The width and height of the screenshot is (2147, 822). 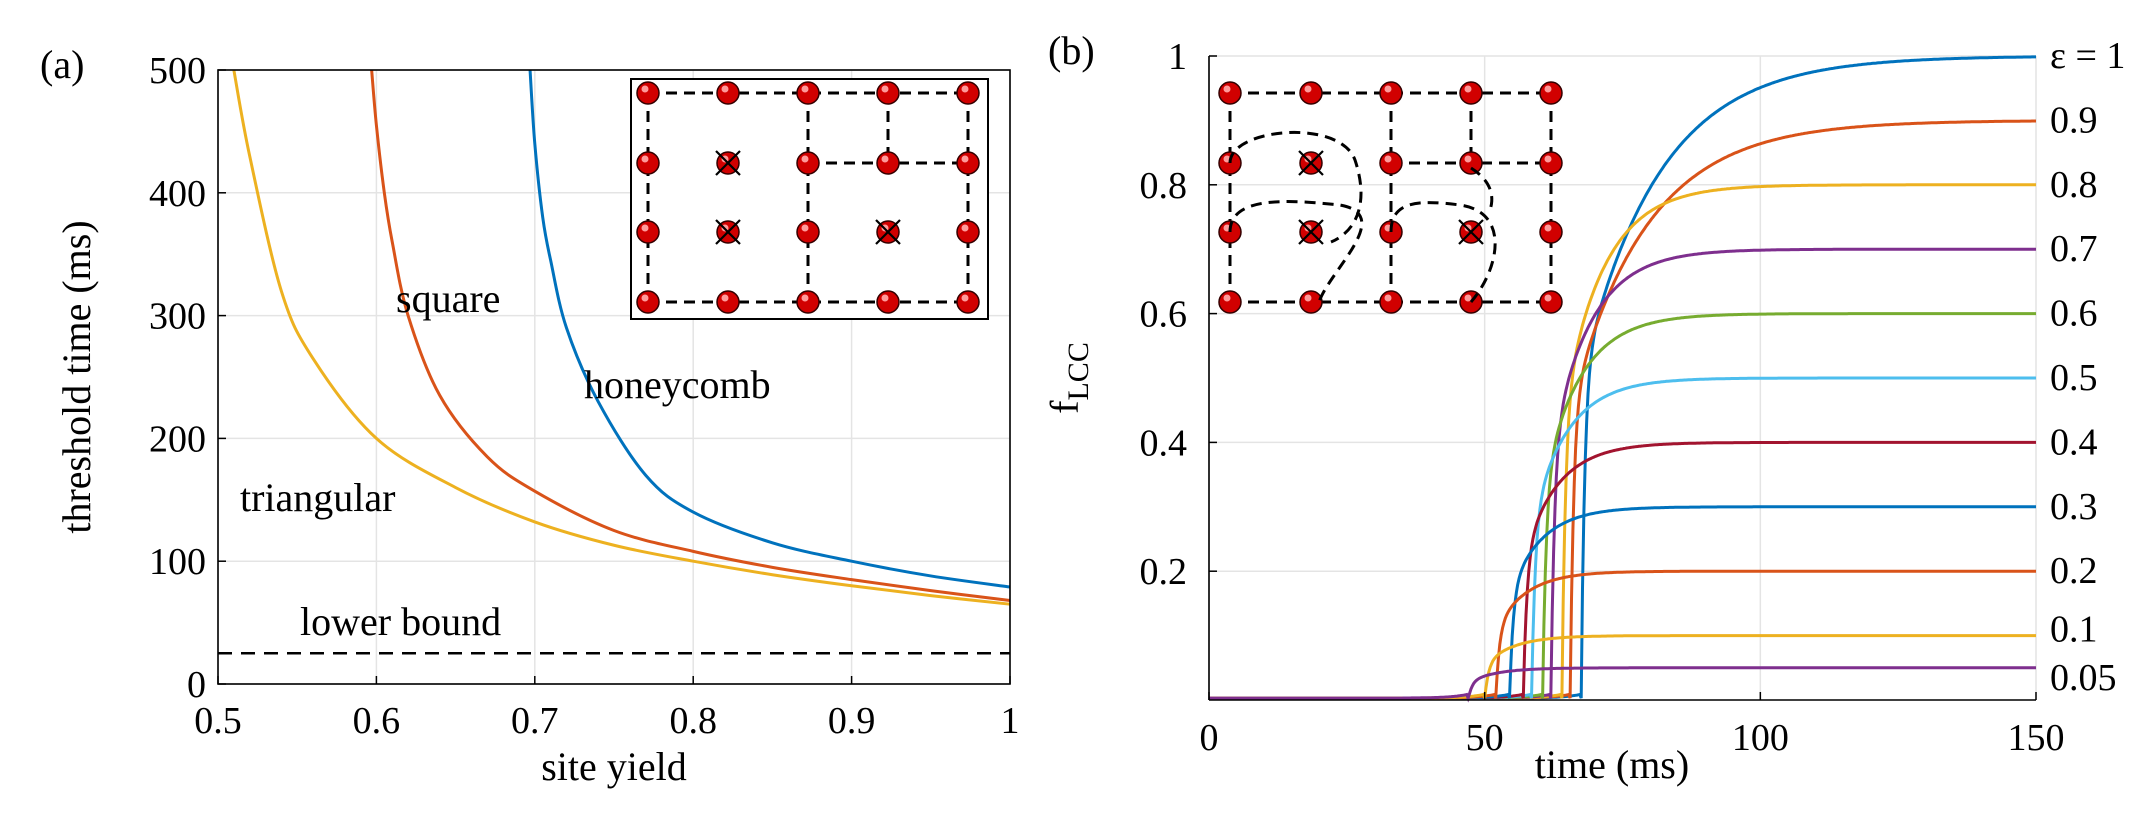 I want to click on panel-a-label: (a), so click(x=62, y=64).